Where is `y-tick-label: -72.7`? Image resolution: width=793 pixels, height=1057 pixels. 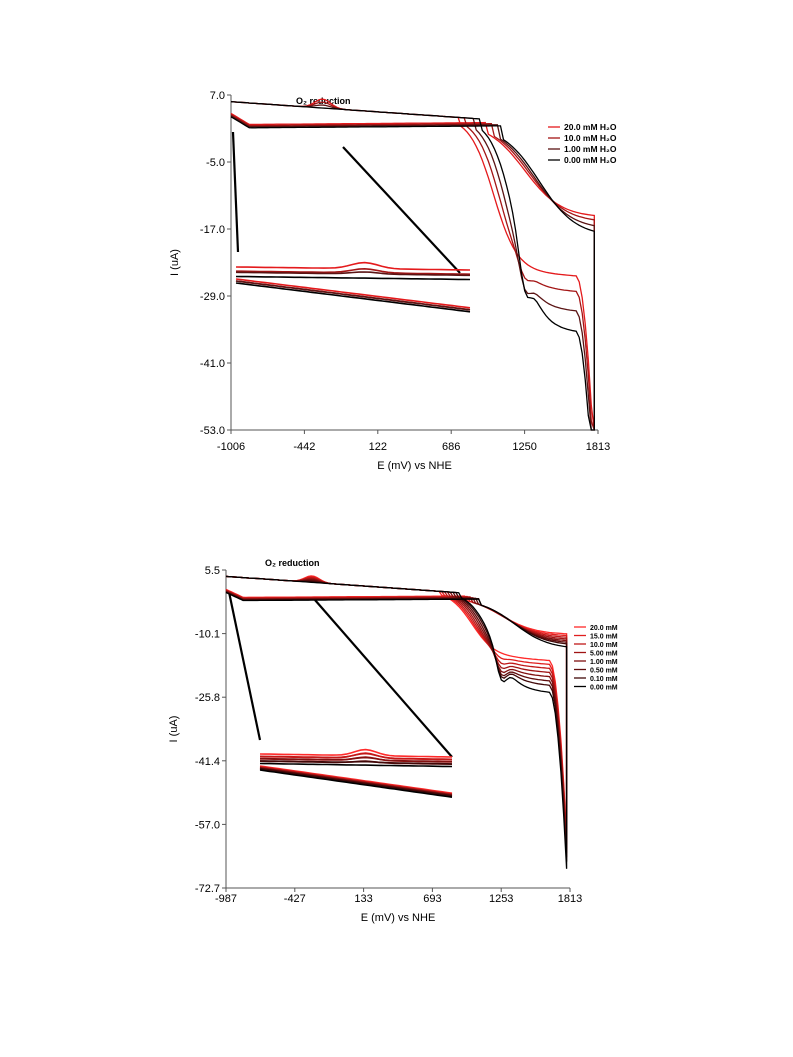 y-tick-label: -72.7 is located at coordinates (207, 889).